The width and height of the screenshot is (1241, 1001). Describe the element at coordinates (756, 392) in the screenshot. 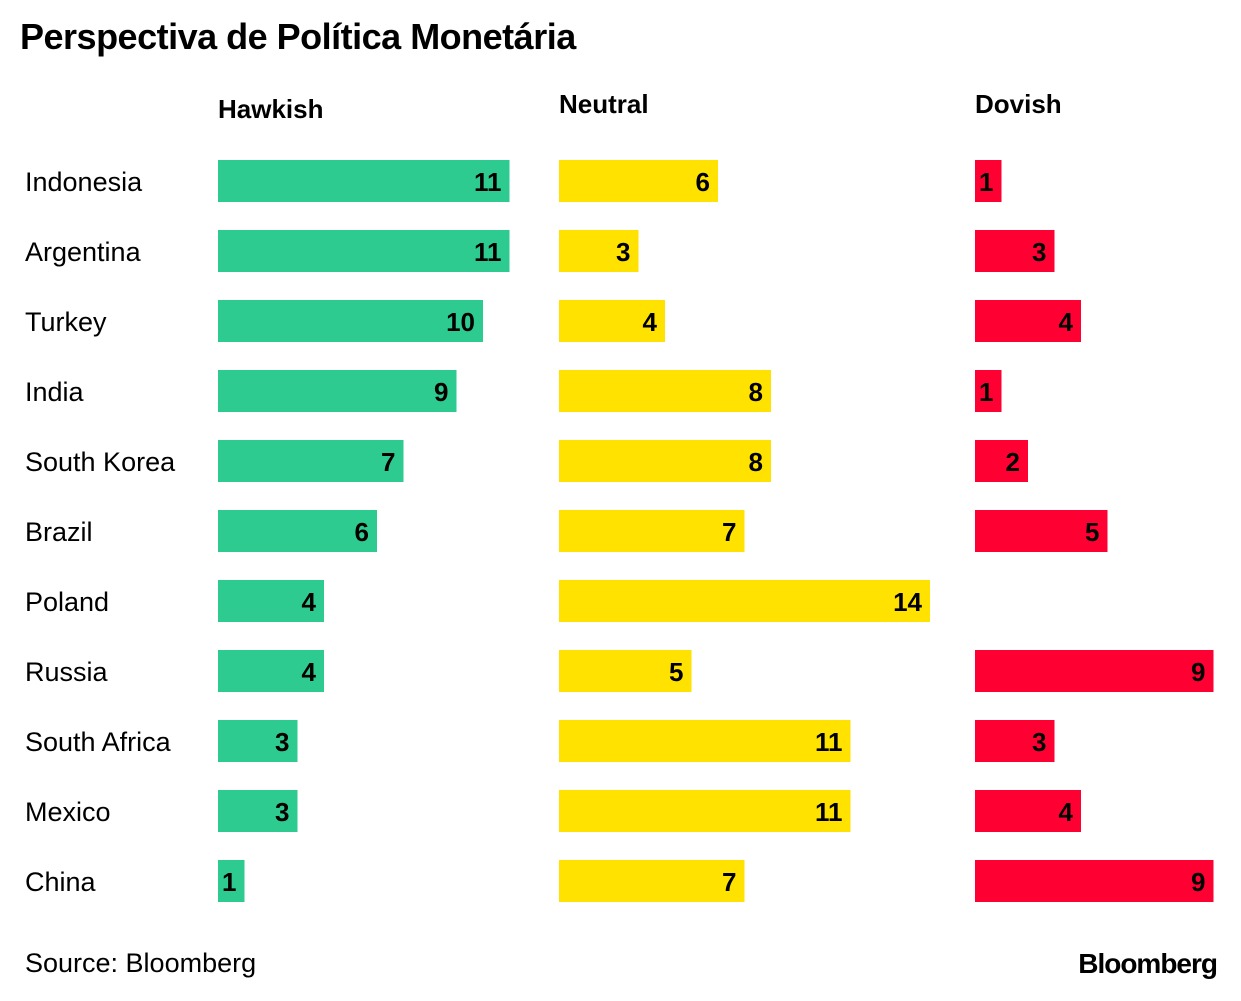

I see `data-label-neutral-india: 8` at that location.